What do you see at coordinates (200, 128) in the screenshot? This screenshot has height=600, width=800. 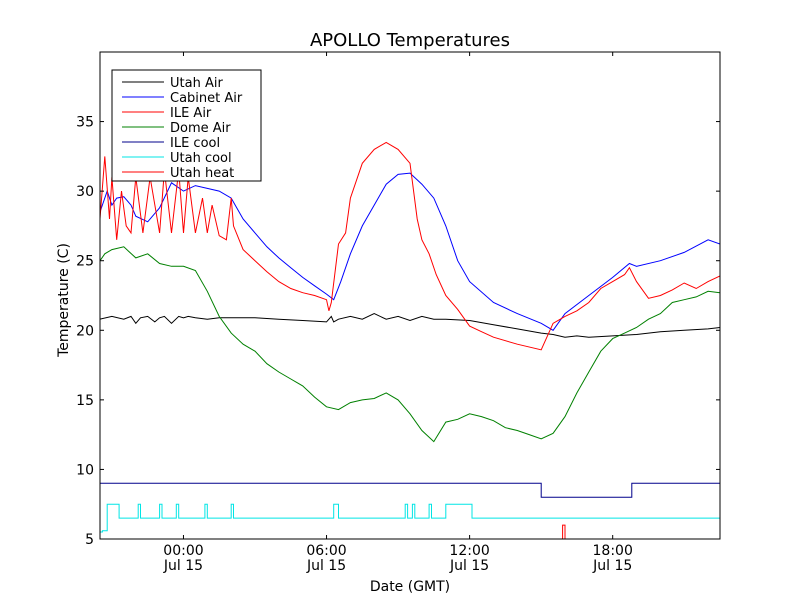 I see `legend-label: Dome Air` at bounding box center [200, 128].